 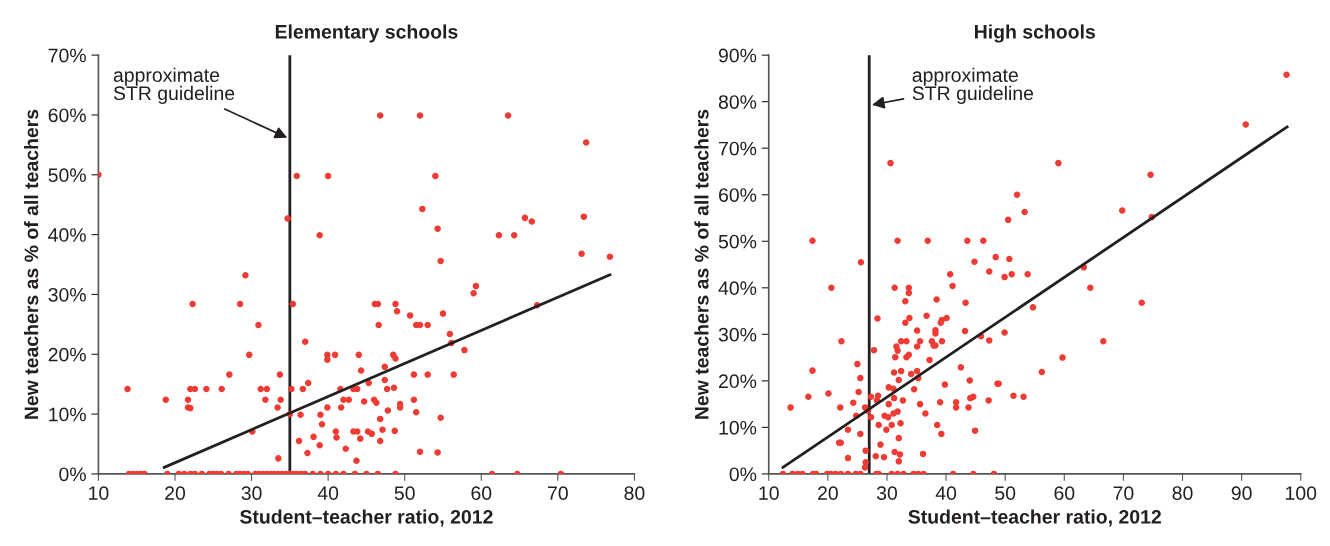 I want to click on chart-title: High schools, so click(x=1035, y=33).